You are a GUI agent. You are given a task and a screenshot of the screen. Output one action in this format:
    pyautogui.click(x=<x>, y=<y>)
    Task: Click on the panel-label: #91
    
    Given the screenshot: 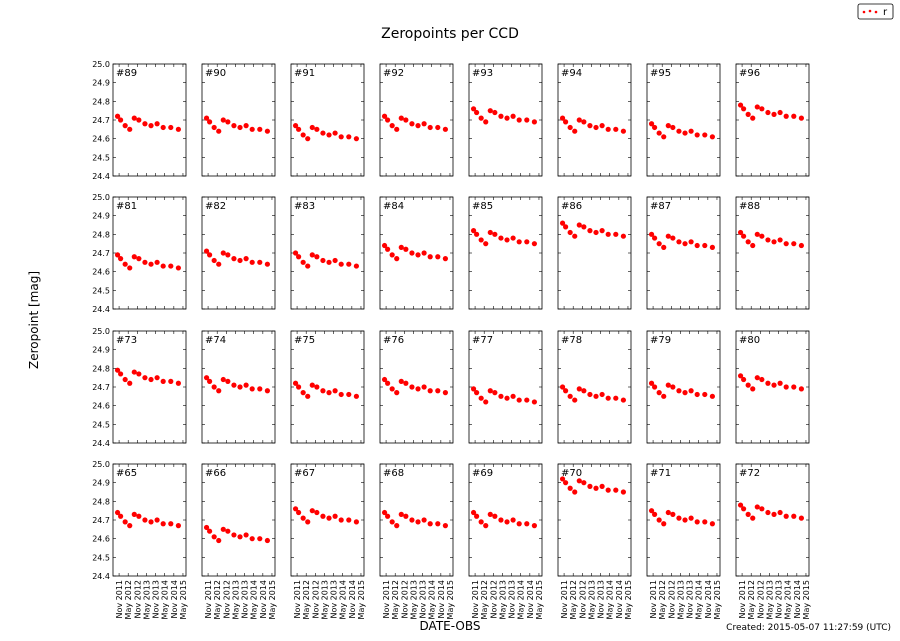 What is the action you would take?
    pyautogui.click(x=304, y=73)
    